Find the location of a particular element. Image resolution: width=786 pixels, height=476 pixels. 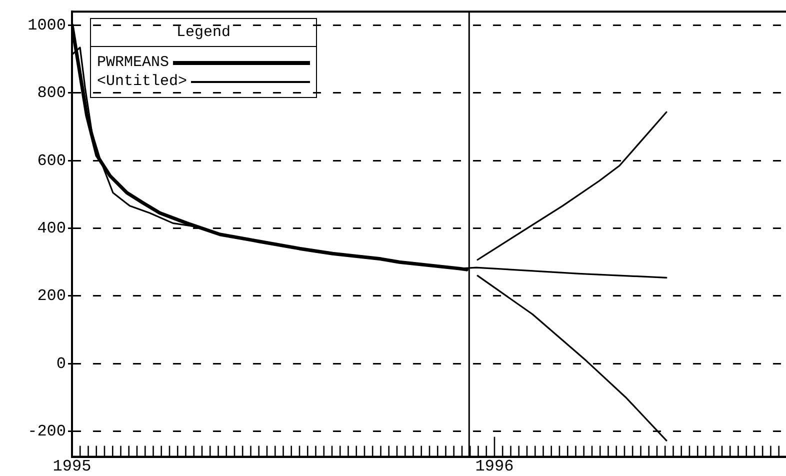

x-tick-label: 1995 is located at coordinates (72, 467).